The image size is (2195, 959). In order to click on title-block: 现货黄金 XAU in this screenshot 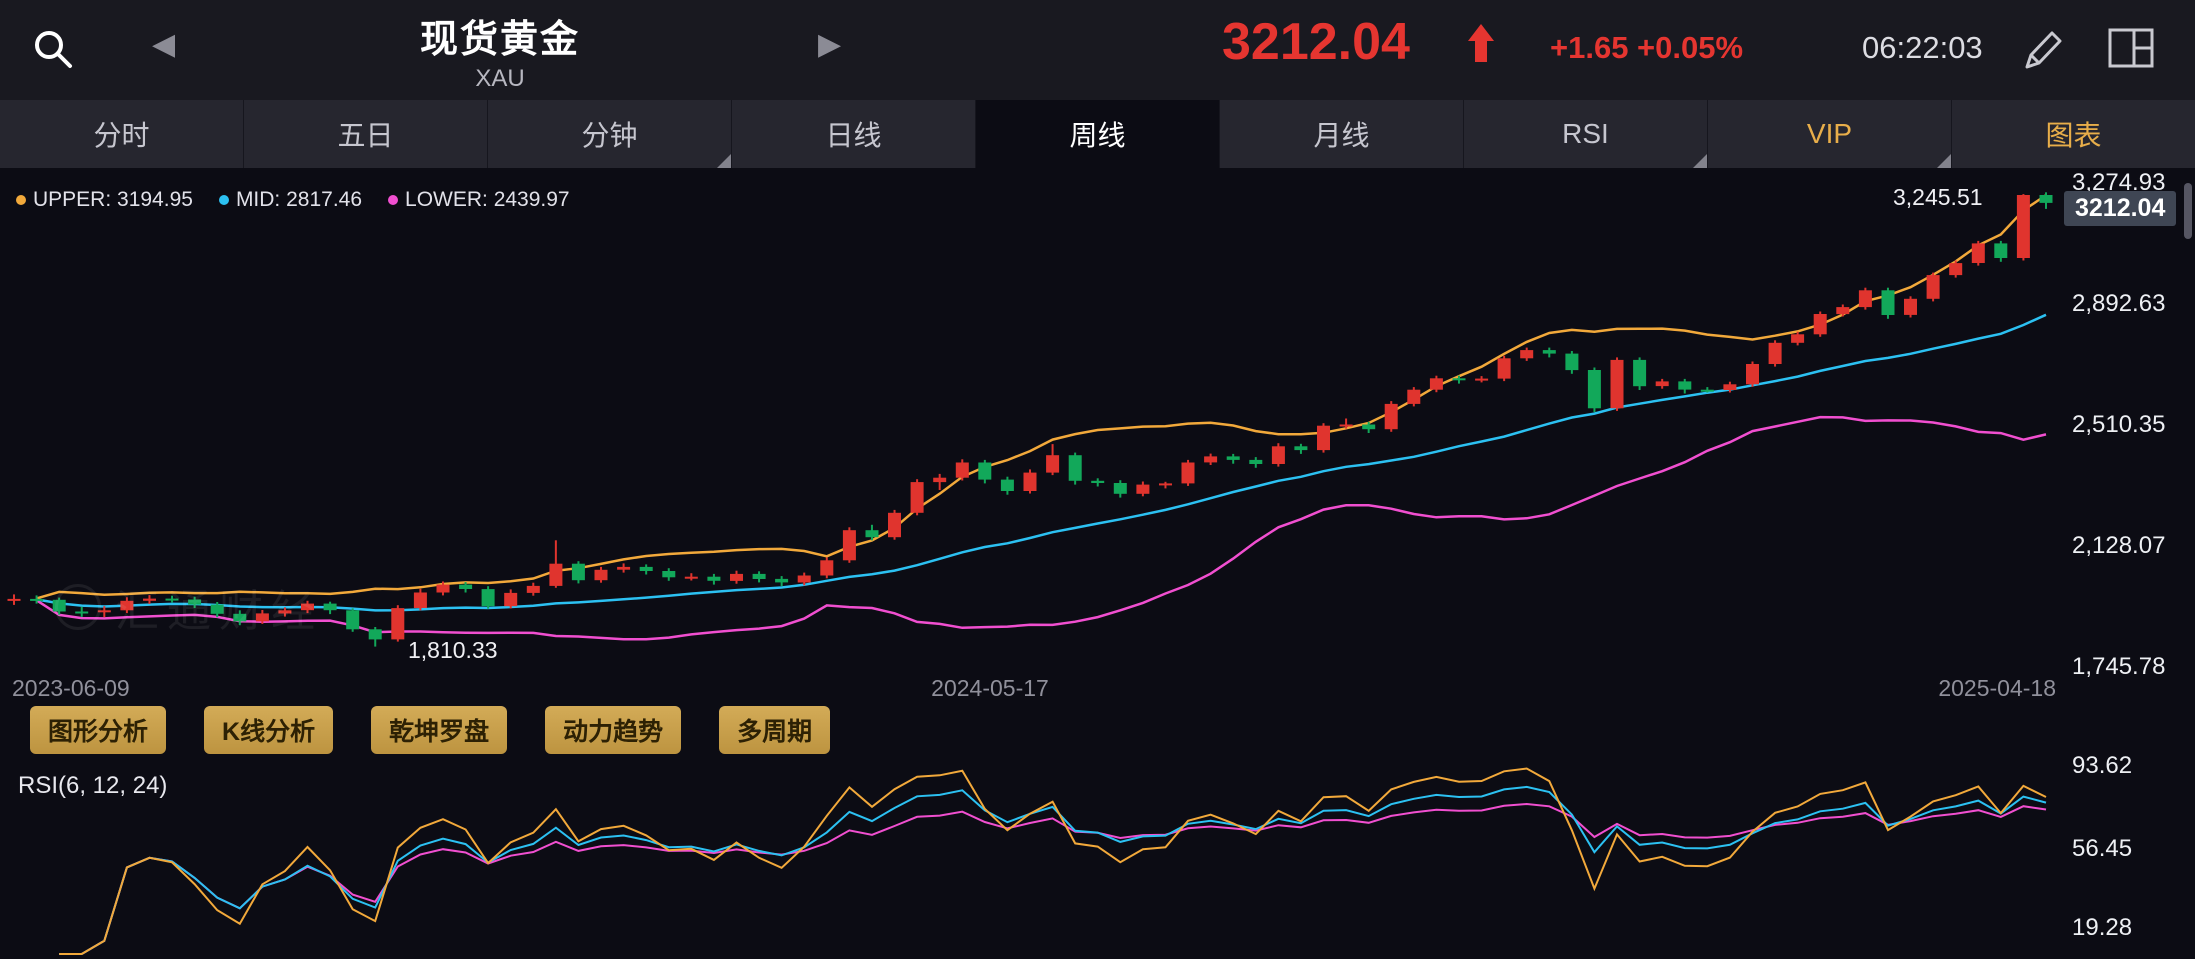, I will do `click(500, 50)`.